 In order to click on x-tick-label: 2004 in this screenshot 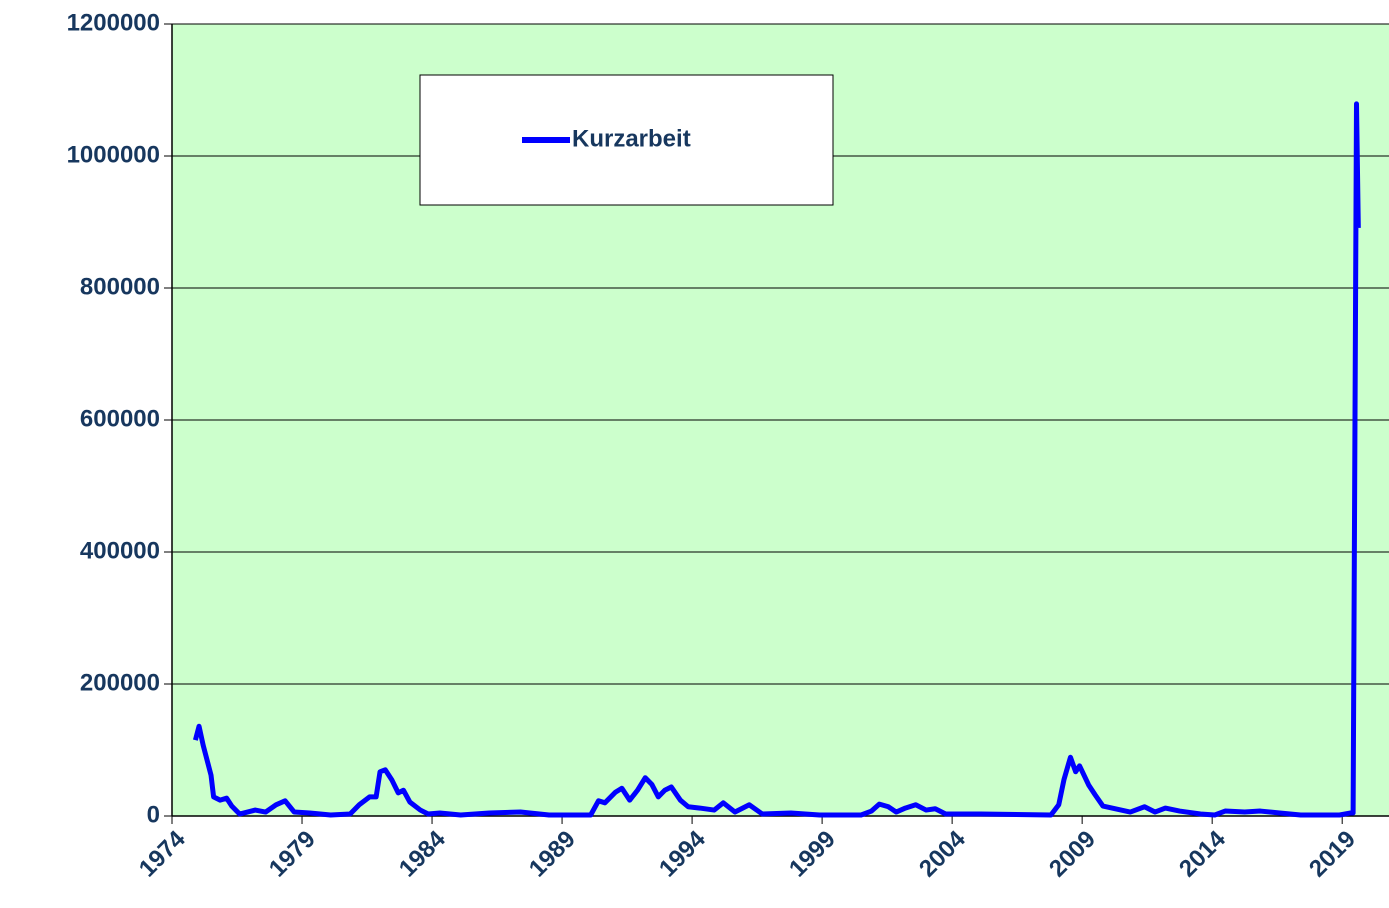, I will do `click(942, 853)`.